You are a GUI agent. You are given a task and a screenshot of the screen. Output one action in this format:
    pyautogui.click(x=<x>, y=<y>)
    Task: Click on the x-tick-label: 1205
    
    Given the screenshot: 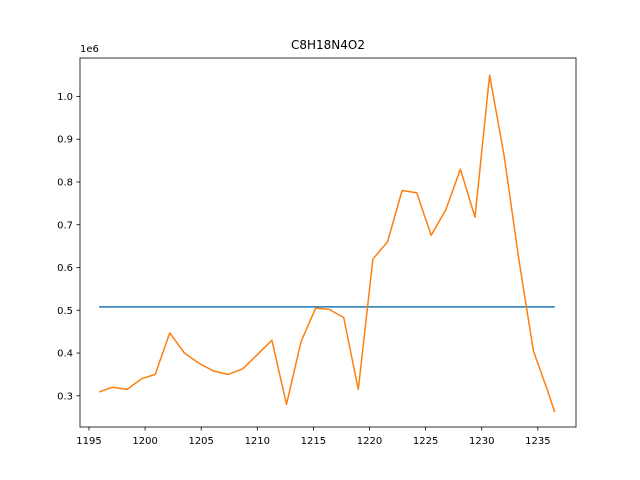 What is the action you would take?
    pyautogui.click(x=200, y=441)
    